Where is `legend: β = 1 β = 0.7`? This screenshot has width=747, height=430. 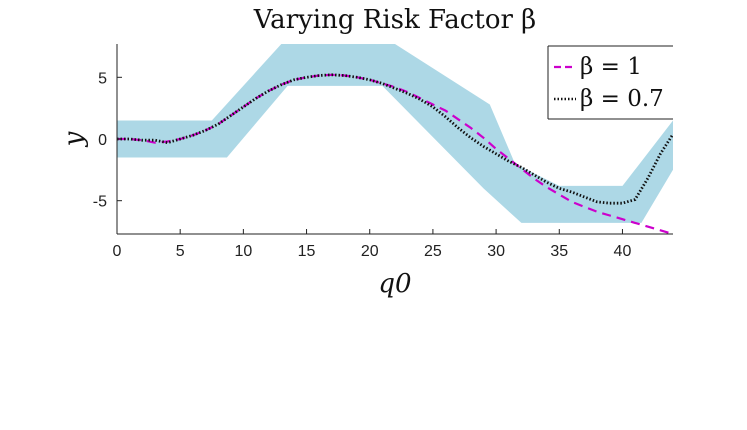
legend: β = 1 β = 0.7 is located at coordinates (610, 82).